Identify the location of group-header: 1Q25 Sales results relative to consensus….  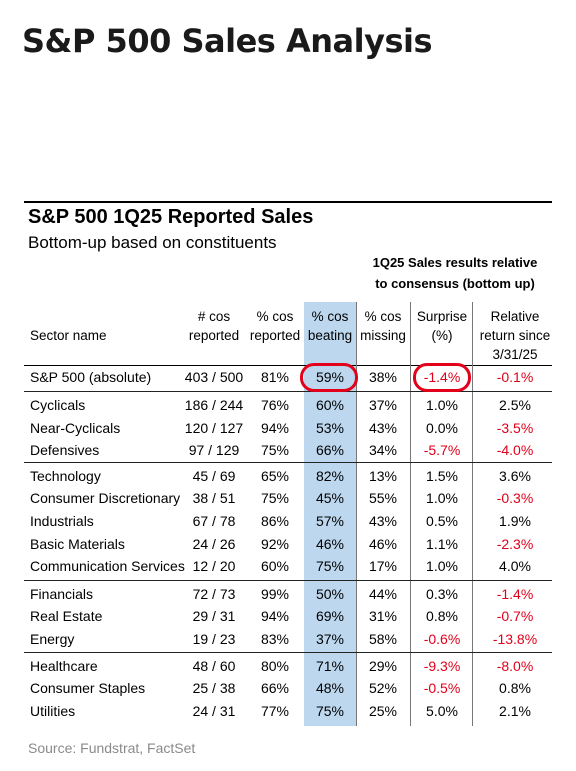
(455, 273).